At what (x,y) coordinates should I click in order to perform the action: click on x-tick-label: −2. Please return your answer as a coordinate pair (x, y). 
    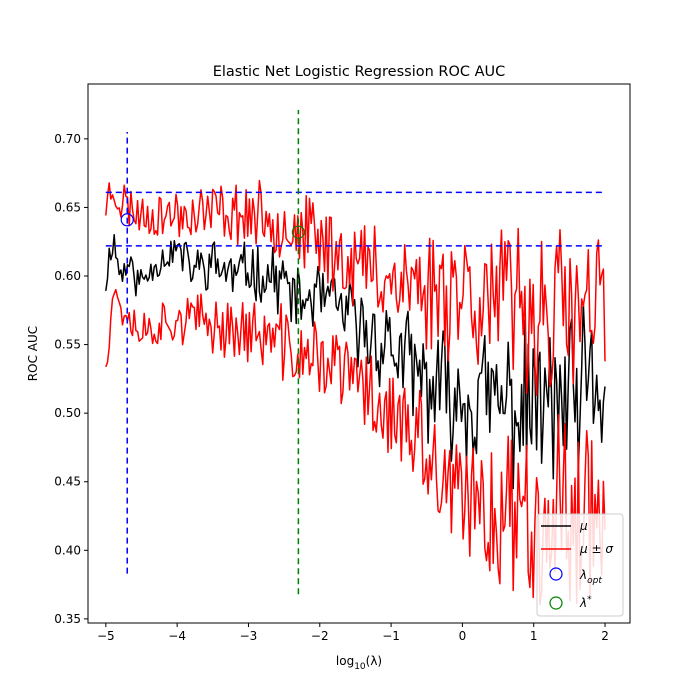
    Looking at the image, I should click on (320, 636).